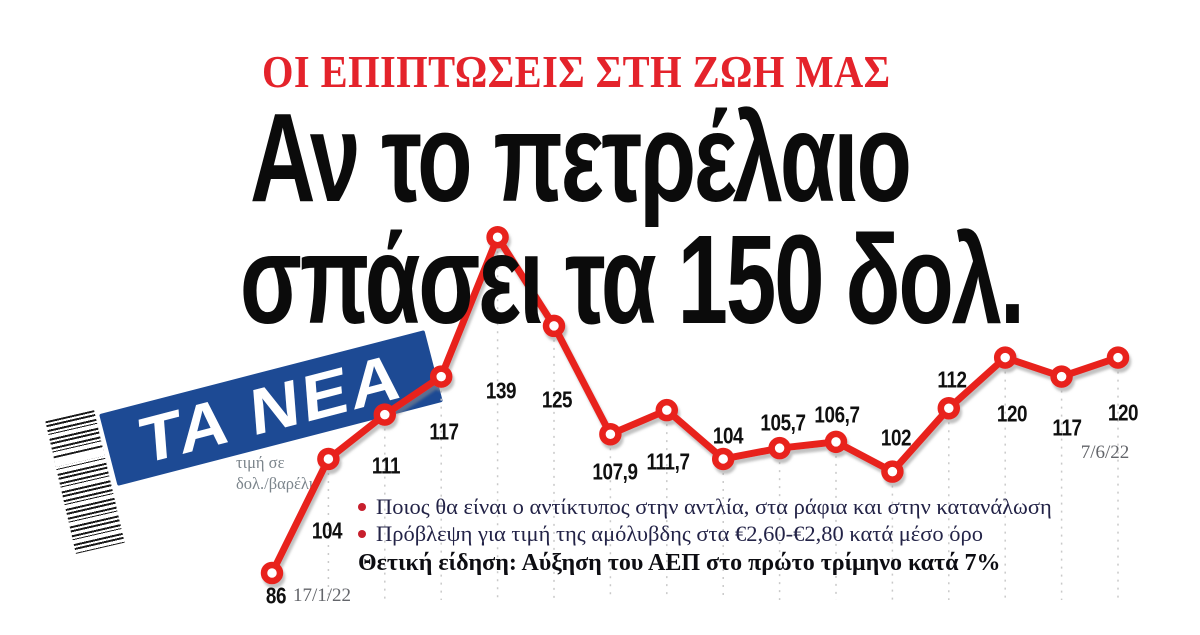  Describe the element at coordinates (896, 437) in the screenshot. I see `point-label: 102` at that location.